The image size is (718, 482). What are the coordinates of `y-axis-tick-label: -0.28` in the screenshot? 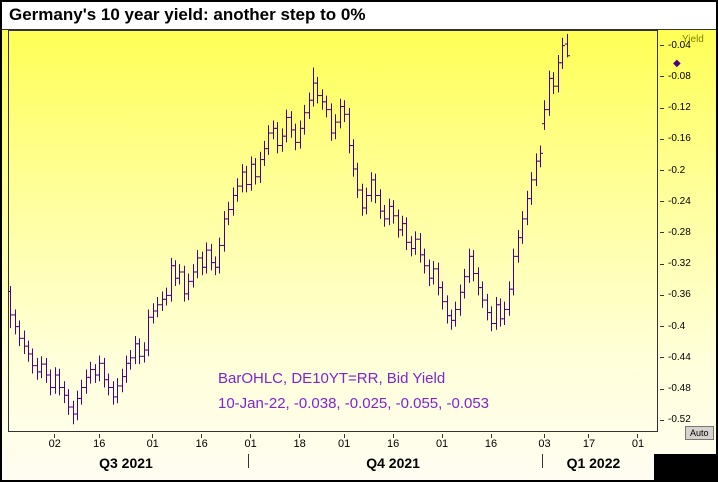 It's located at (679, 232).